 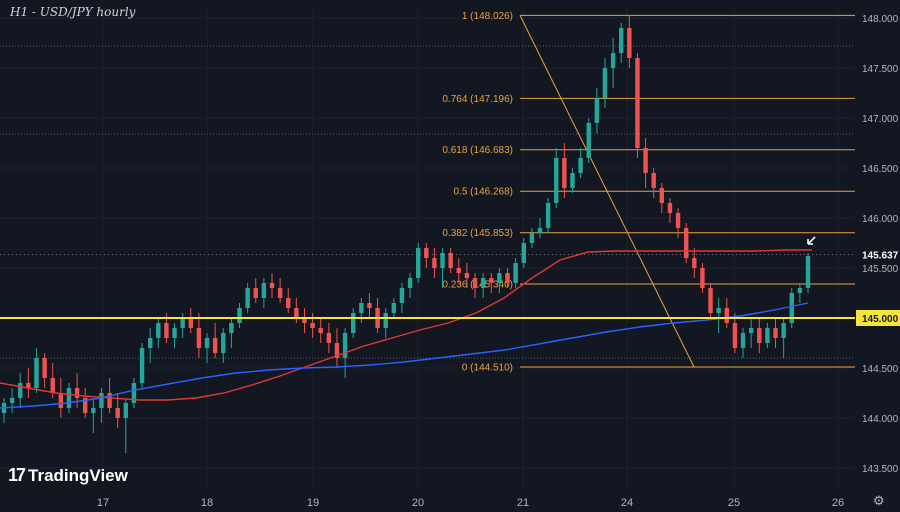 What do you see at coordinates (838, 503) in the screenshot?
I see `x-axis-tick-label: 26` at bounding box center [838, 503].